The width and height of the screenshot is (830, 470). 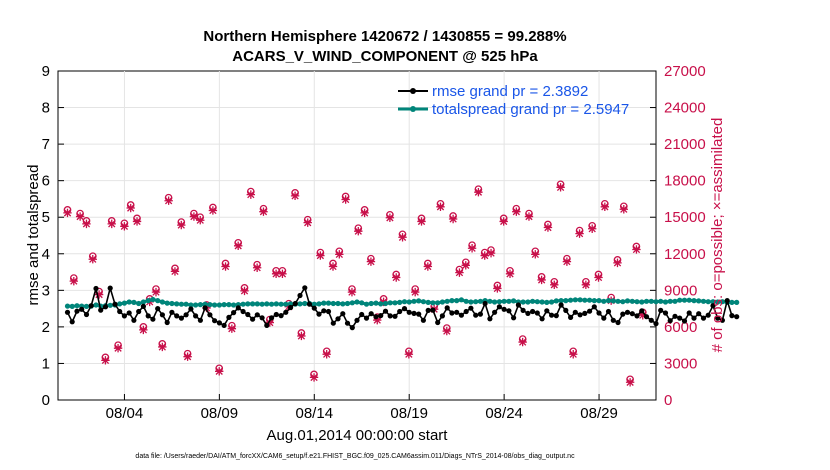 I want to click on x-tick-label: 08/14, so click(x=315, y=413).